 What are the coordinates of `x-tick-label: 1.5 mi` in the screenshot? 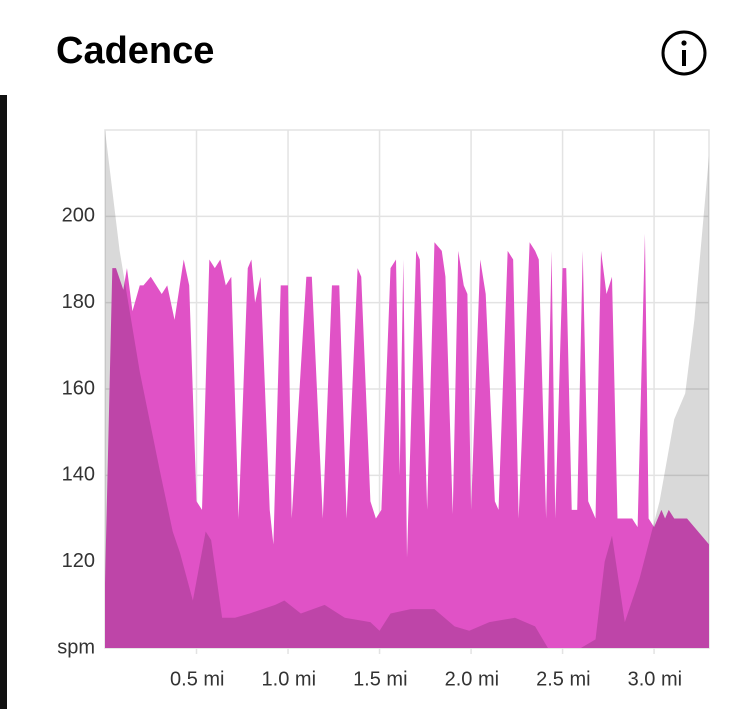 It's located at (380, 679).